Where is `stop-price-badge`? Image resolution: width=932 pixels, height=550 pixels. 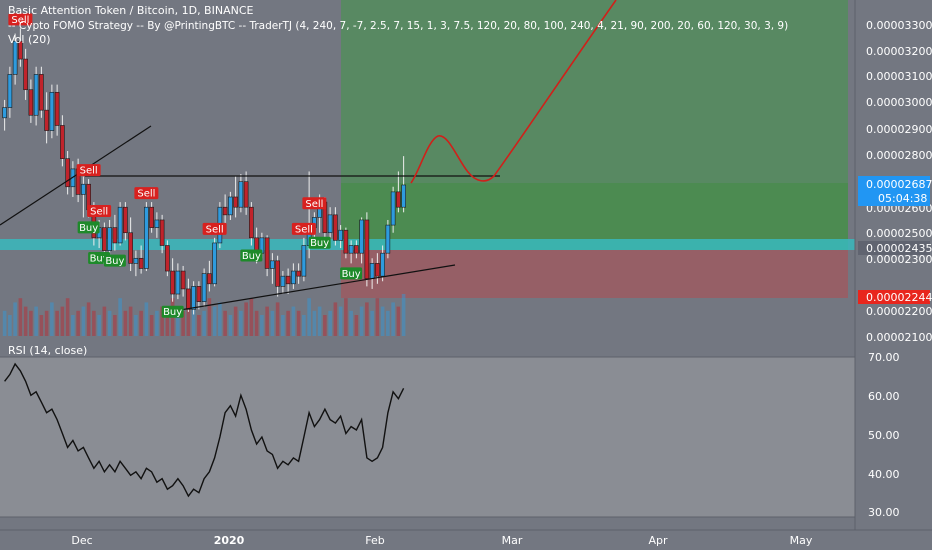
stop-price-badge is located at coordinates (894, 297).